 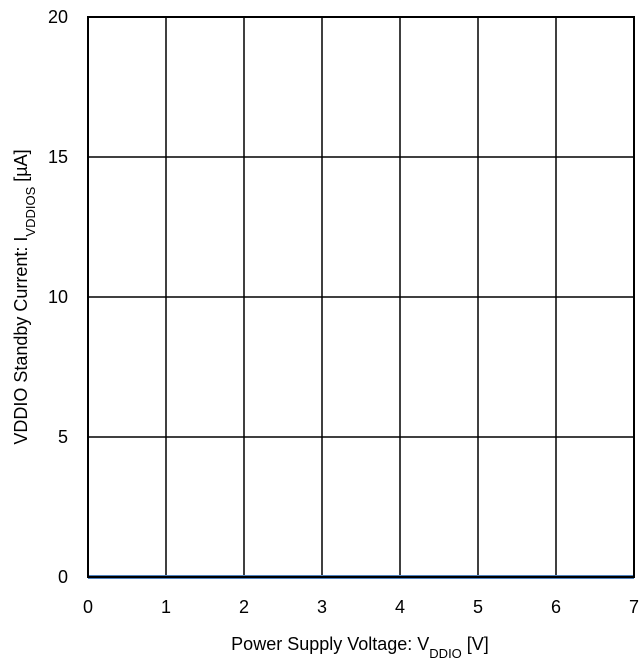 I want to click on x-axis-label: Power Supply Voltage: VDDIO [V], so click(x=360, y=647).